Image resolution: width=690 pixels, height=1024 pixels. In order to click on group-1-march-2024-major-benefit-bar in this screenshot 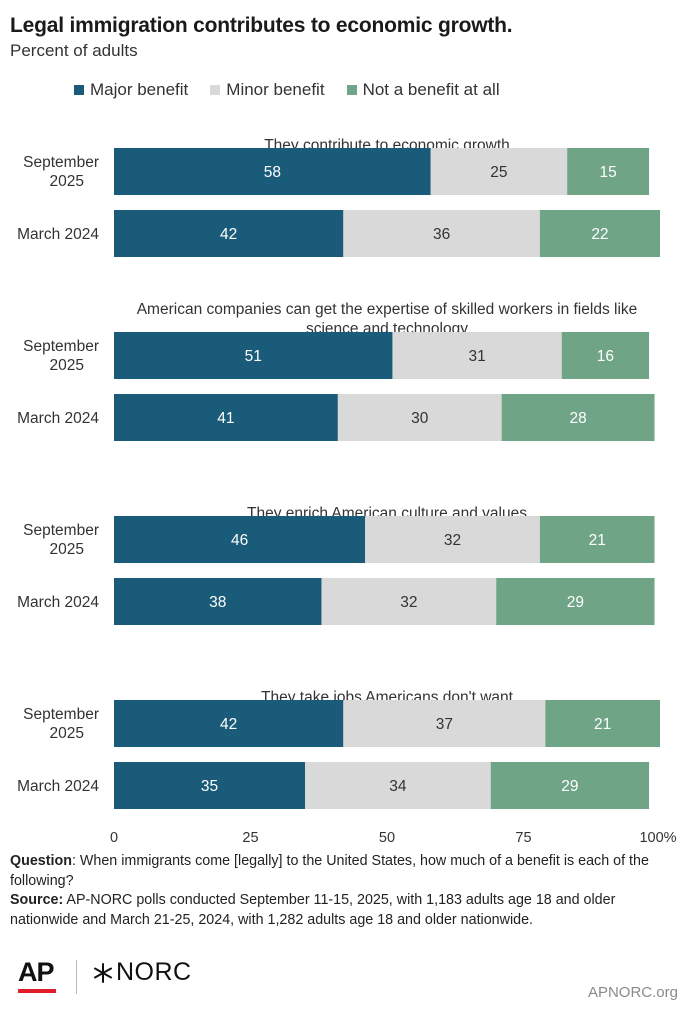, I will do `click(229, 233)`.